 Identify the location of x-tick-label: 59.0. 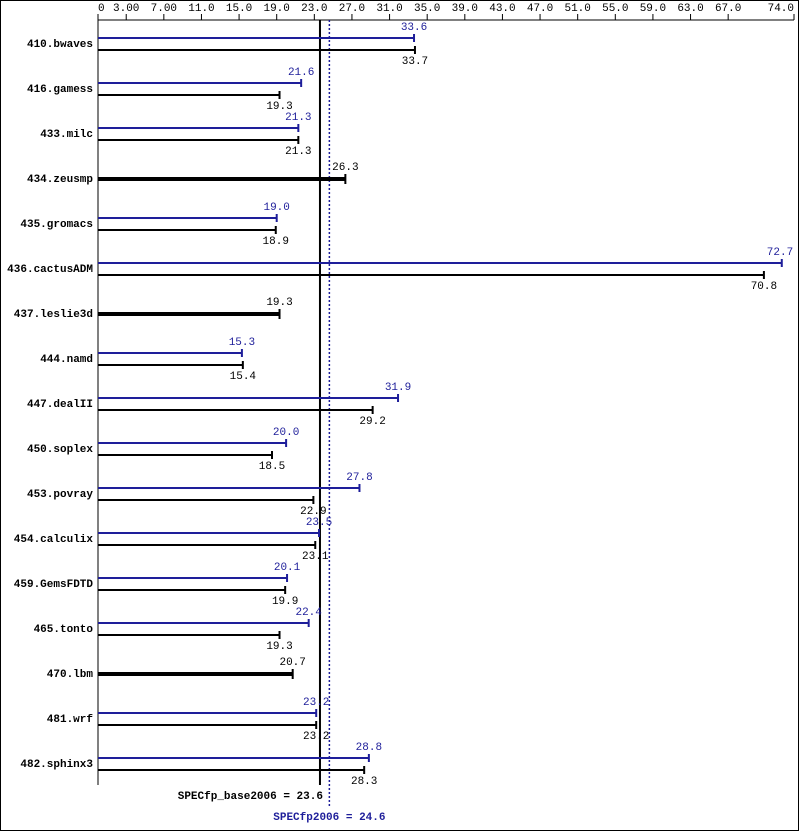
(653, 9).